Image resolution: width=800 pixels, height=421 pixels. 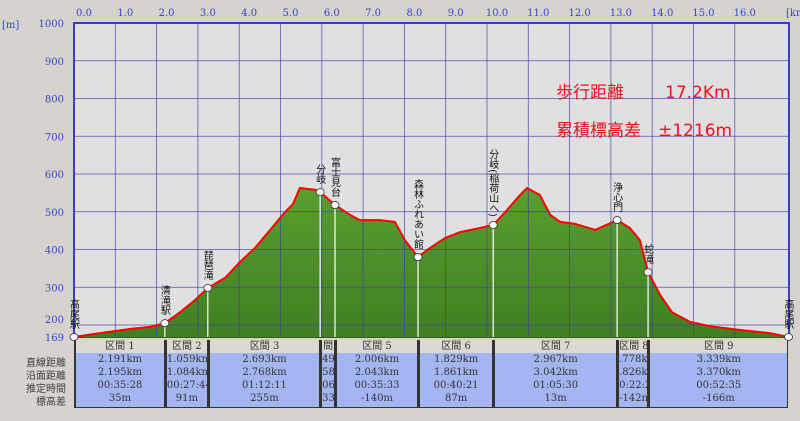 What do you see at coordinates (793, 13) in the screenshot?
I see `x-unit-label: [km` at bounding box center [793, 13].